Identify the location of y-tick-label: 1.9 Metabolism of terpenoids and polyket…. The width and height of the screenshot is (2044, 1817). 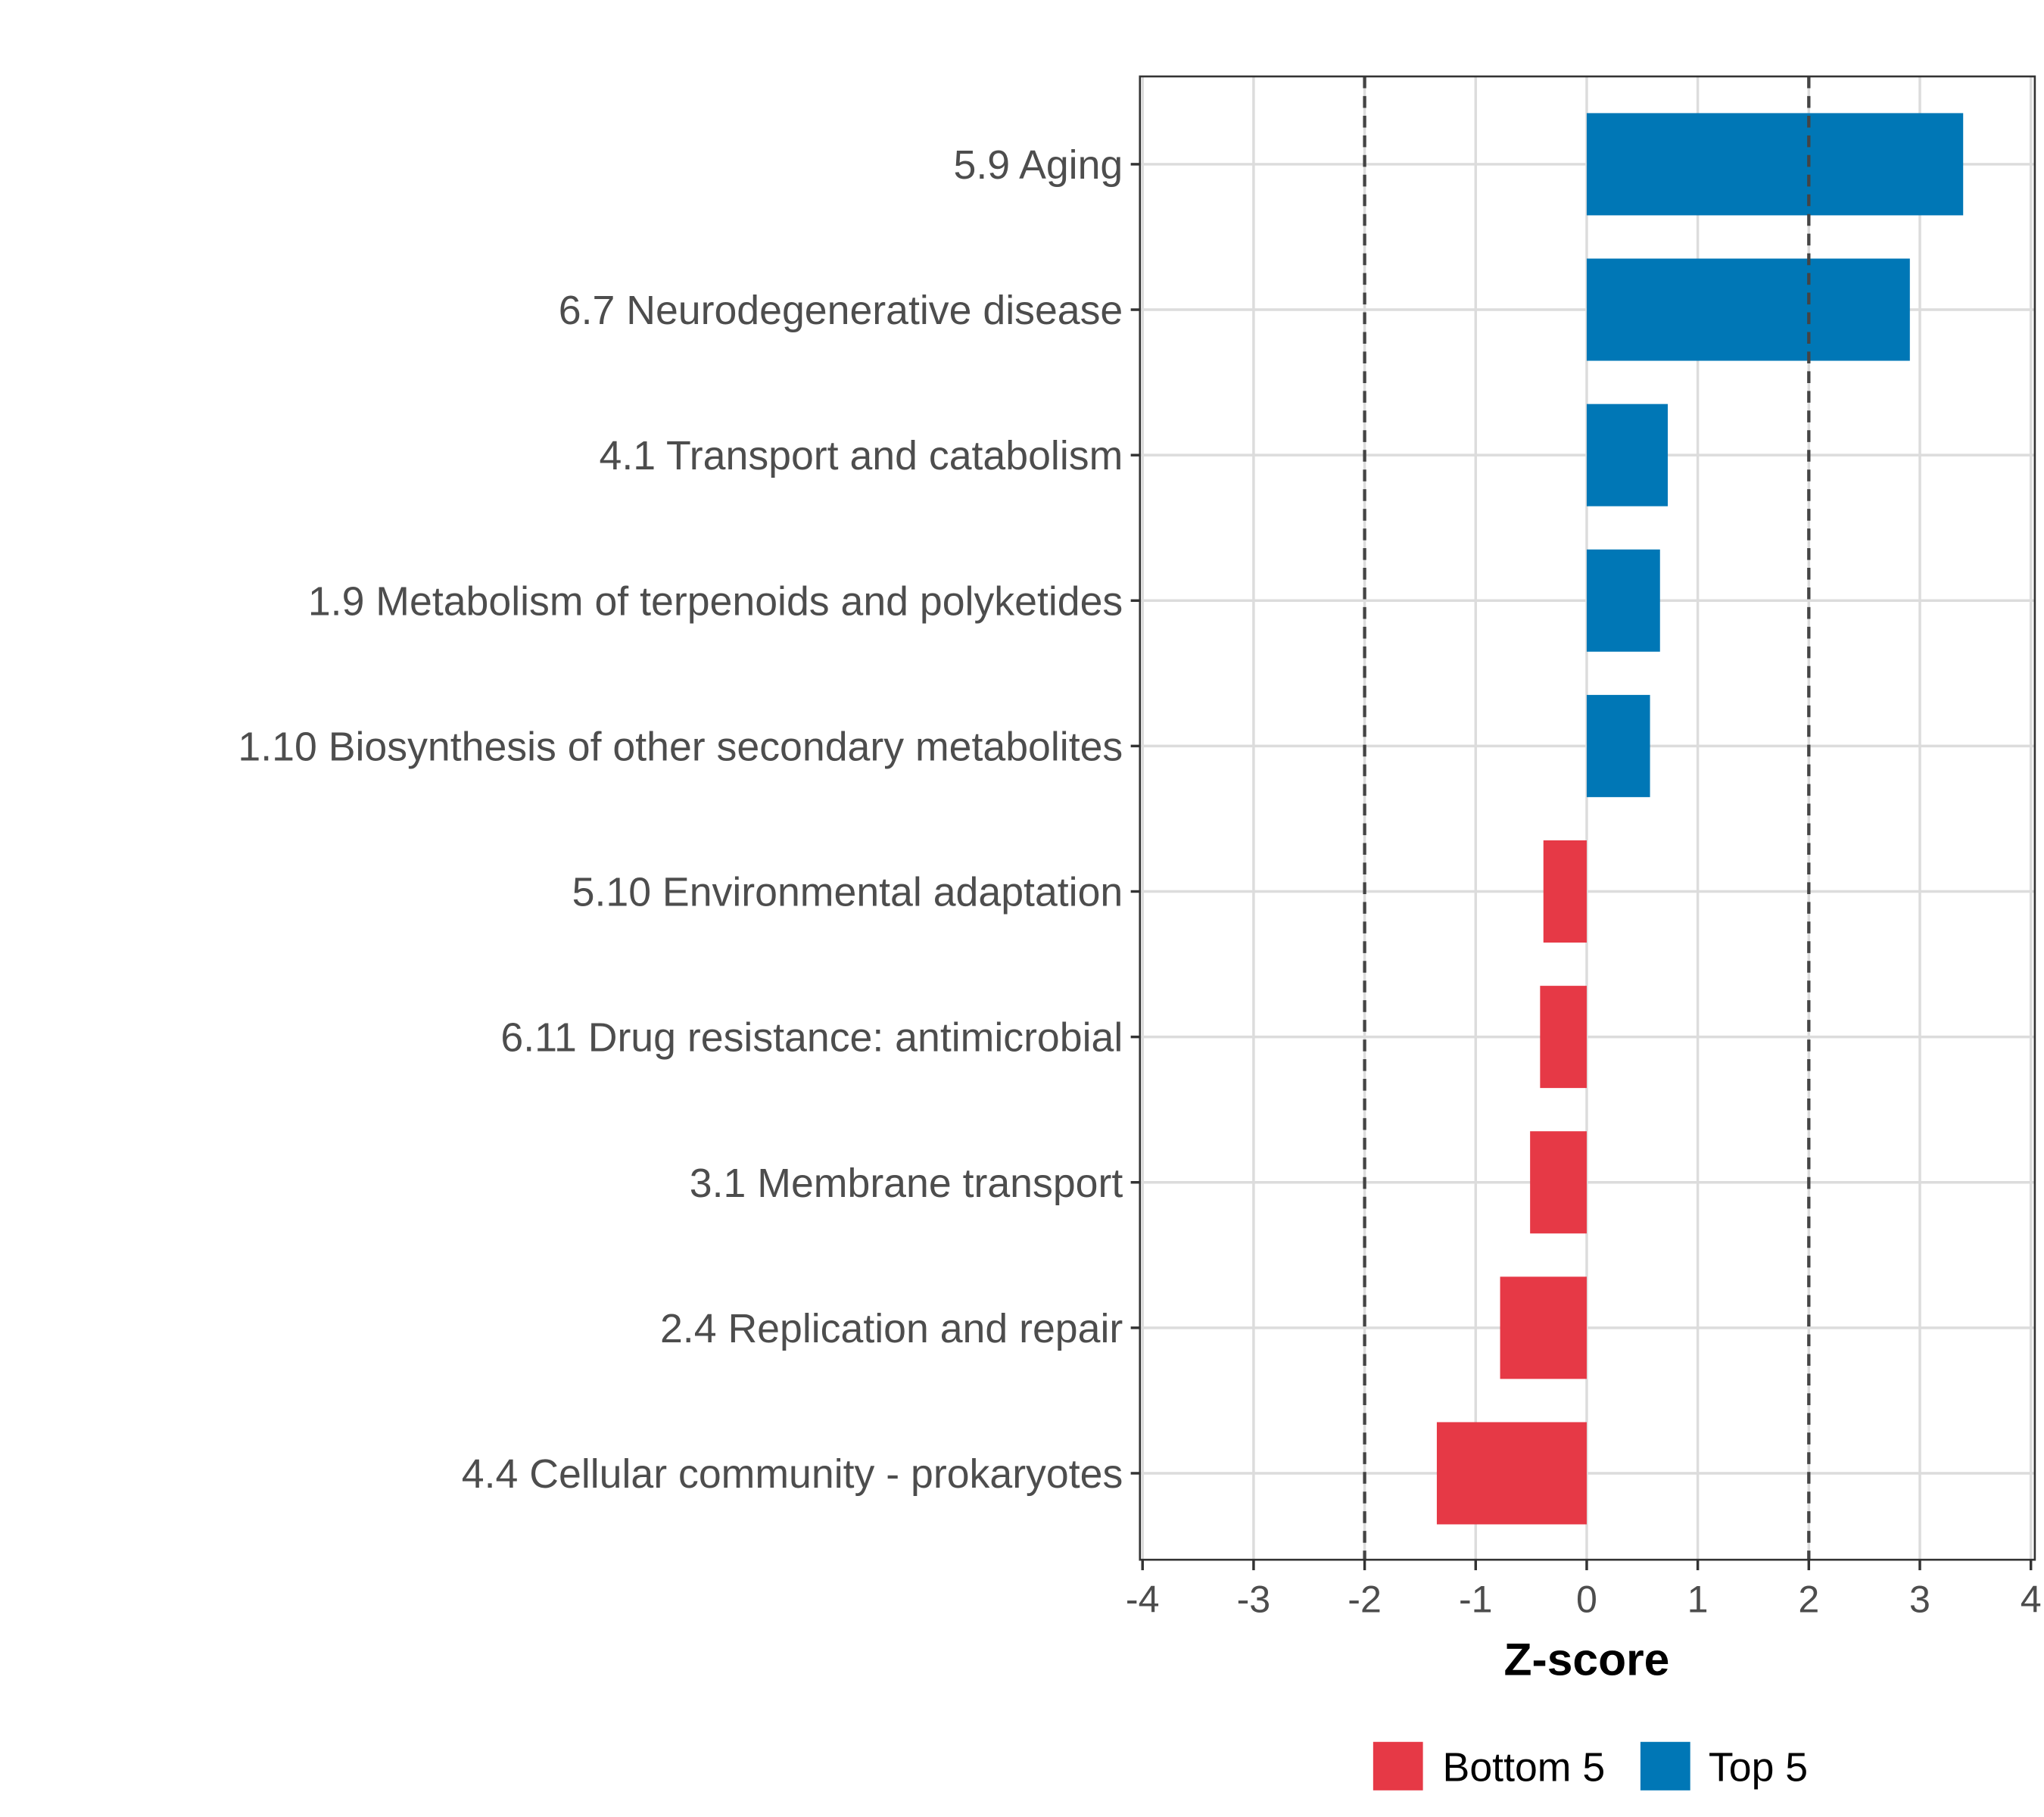
(715, 601).